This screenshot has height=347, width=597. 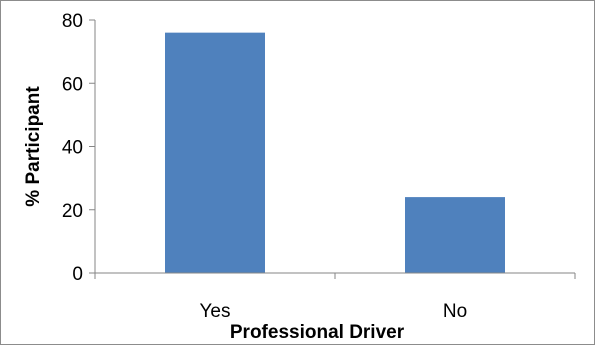 What do you see at coordinates (317, 332) in the screenshot?
I see `x-axis-title: Professional Driver` at bounding box center [317, 332].